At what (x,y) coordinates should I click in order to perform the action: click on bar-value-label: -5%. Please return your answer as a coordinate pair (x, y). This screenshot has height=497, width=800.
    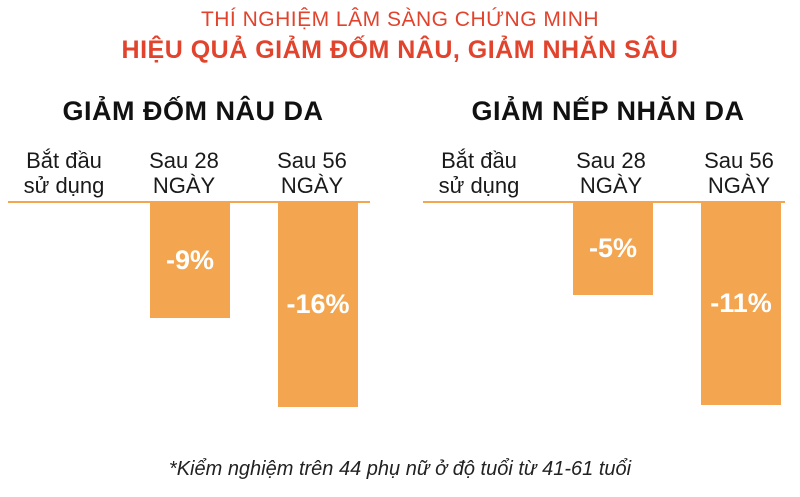
    Looking at the image, I should click on (612, 248).